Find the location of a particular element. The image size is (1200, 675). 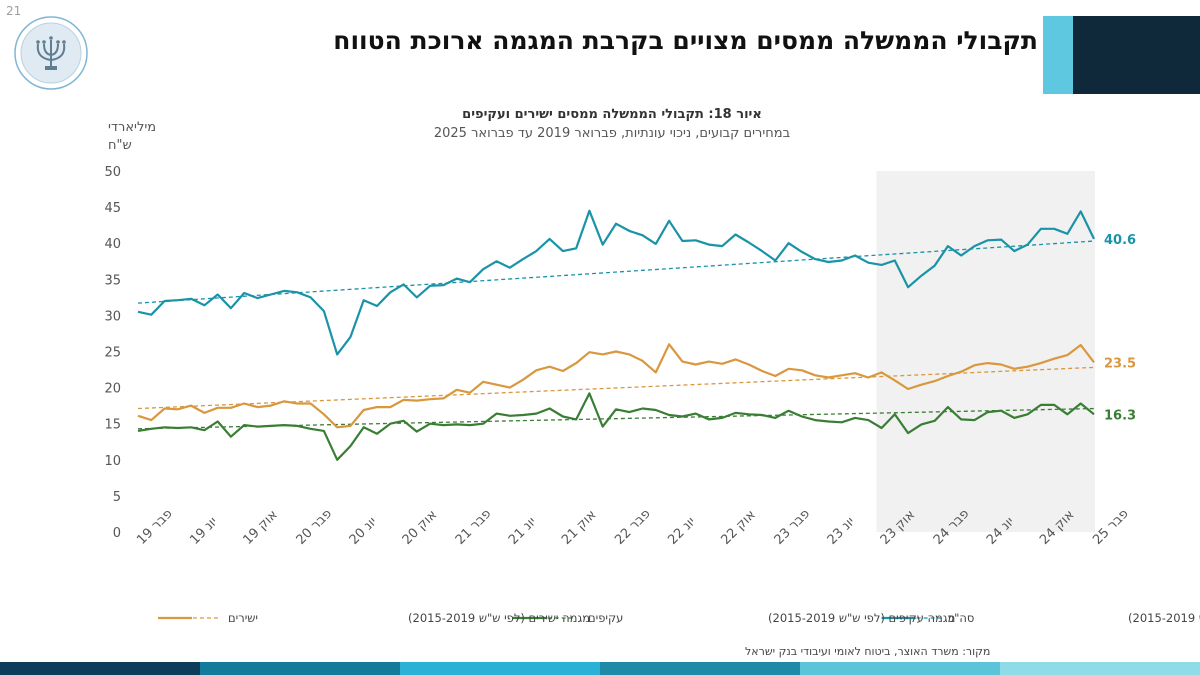

recent-period-shading is located at coordinates (985, 351).